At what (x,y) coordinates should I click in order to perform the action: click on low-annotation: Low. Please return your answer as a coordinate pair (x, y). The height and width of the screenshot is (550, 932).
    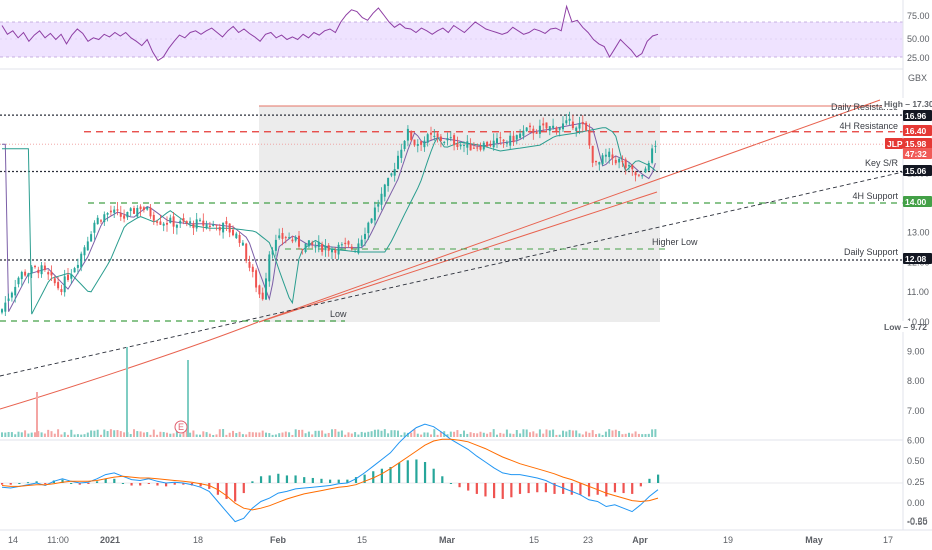
    Looking at the image, I should click on (338, 314).